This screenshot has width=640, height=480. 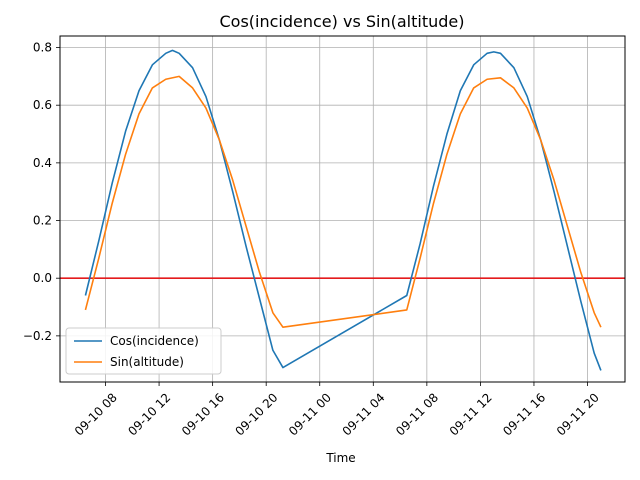 What do you see at coordinates (96, 414) in the screenshot?
I see `x-tick-label: 09-10 08` at bounding box center [96, 414].